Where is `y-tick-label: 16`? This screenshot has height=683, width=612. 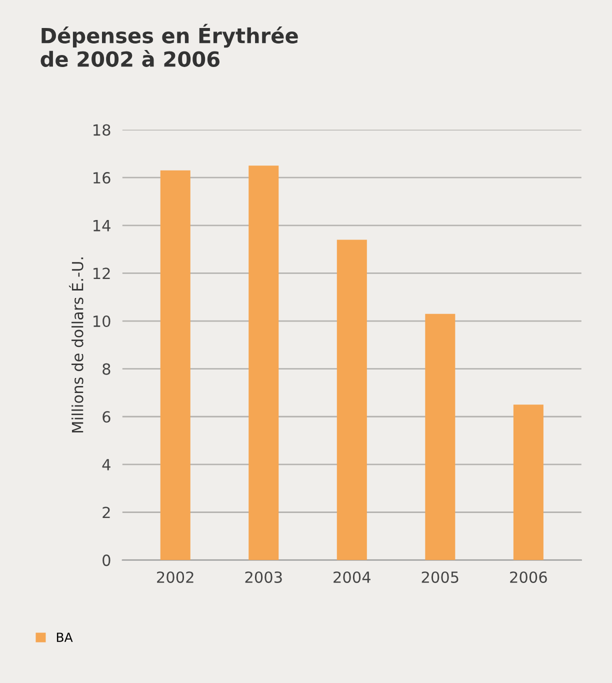 y-tick-label: 16 is located at coordinates (102, 178).